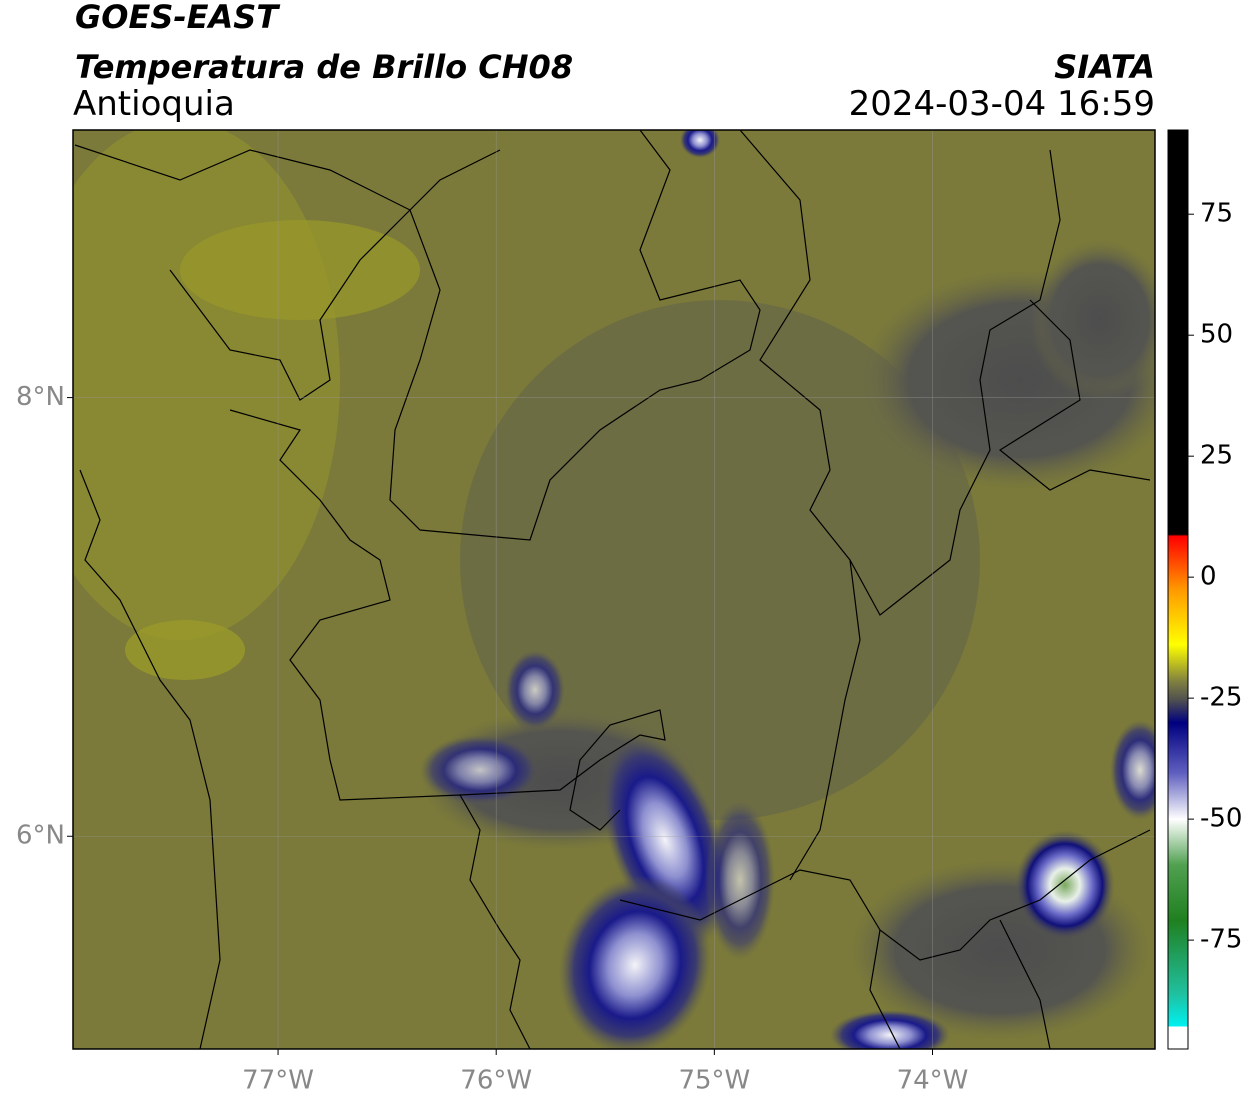 This screenshot has height=1099, width=1252. Describe the element at coordinates (1221, 940) in the screenshot. I see `colorbar-tick-label: -75` at that location.